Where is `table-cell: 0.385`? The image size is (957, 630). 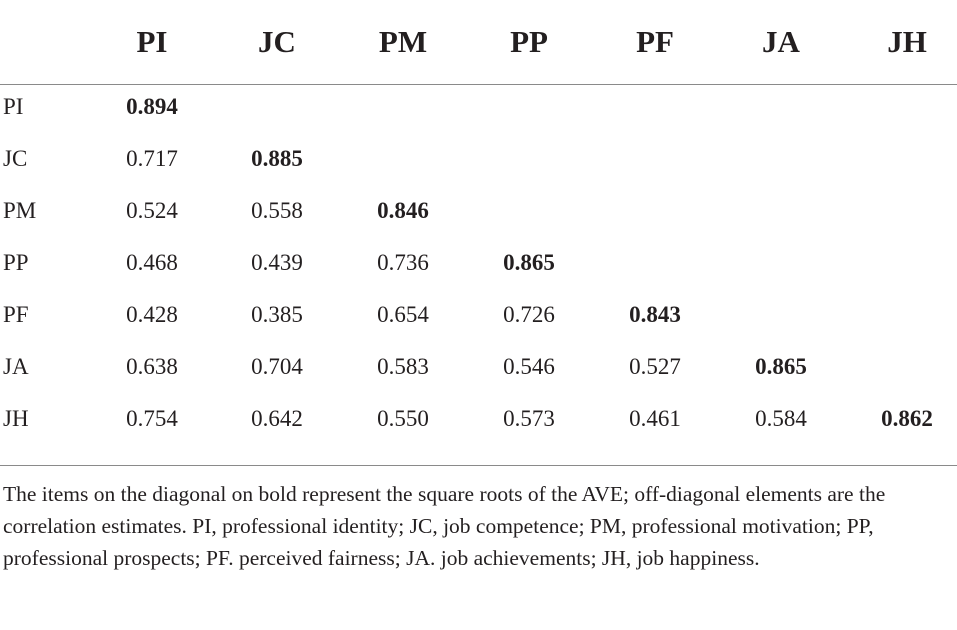 table-cell: 0.385 is located at coordinates (277, 314).